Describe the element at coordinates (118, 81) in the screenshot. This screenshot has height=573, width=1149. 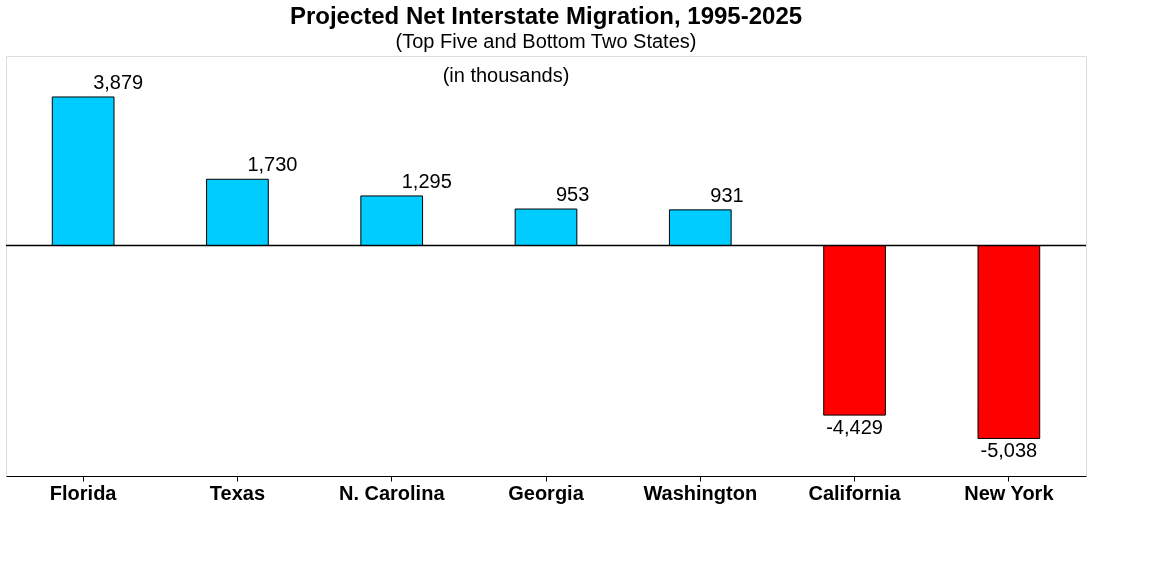
I see `data-label: 3,879` at that location.